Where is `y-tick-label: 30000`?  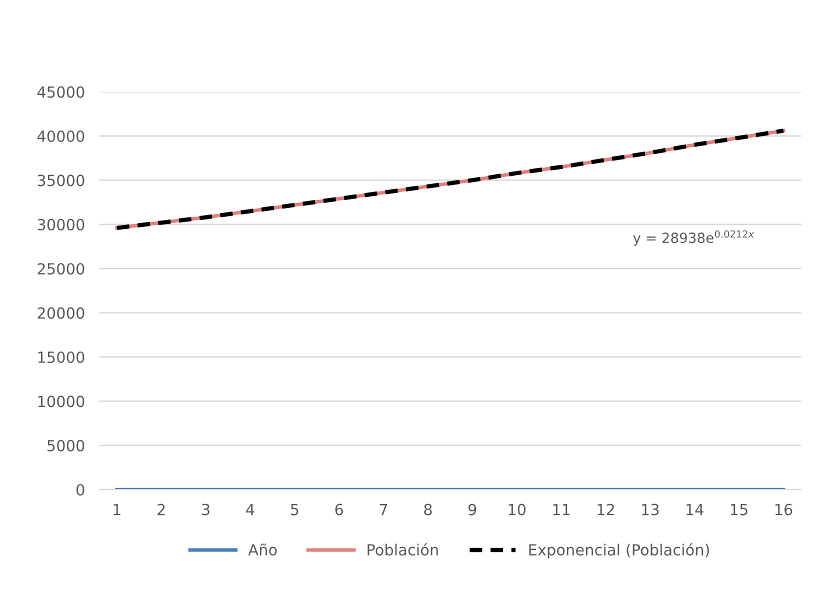
y-tick-label: 30000 is located at coordinates (61, 224).